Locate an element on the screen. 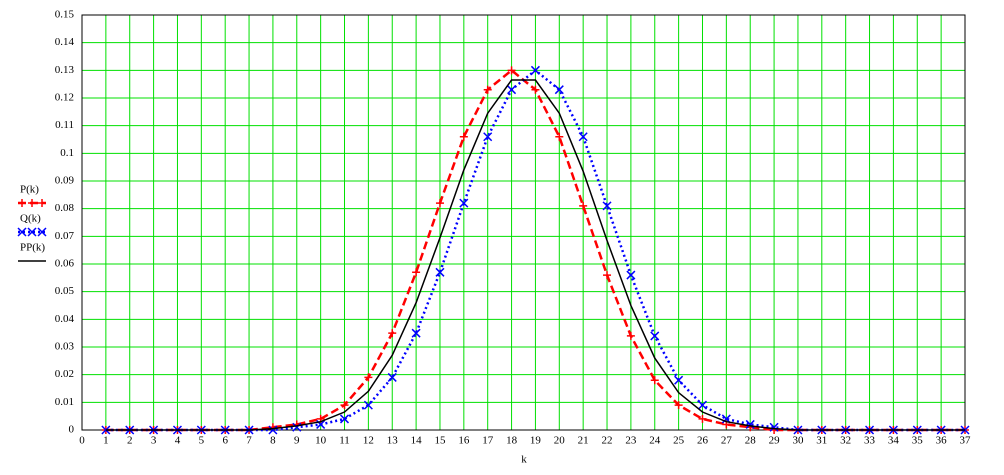 This screenshot has width=1004, height=475. y-tick-label: 0.03 is located at coordinates (65, 347).